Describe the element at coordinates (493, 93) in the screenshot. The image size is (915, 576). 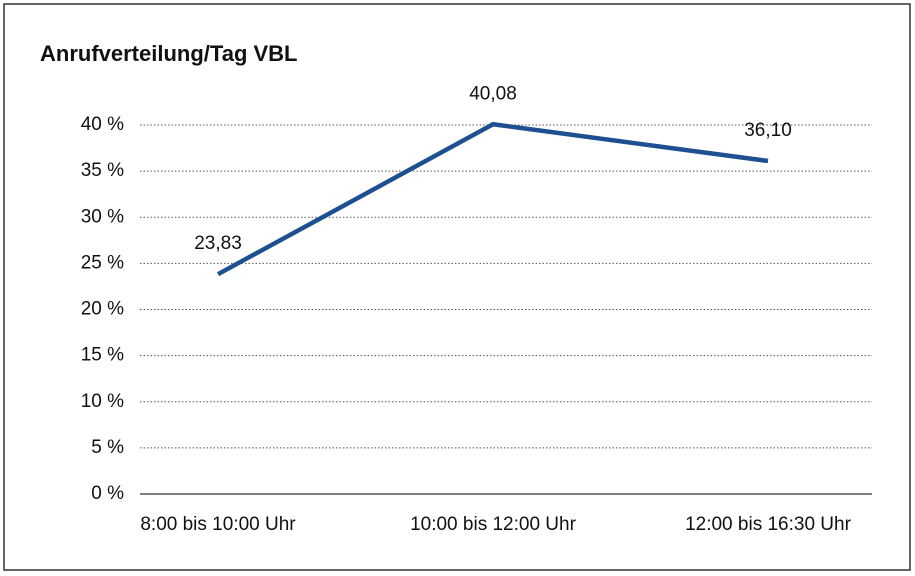
I see `data-label: 40,08` at that location.